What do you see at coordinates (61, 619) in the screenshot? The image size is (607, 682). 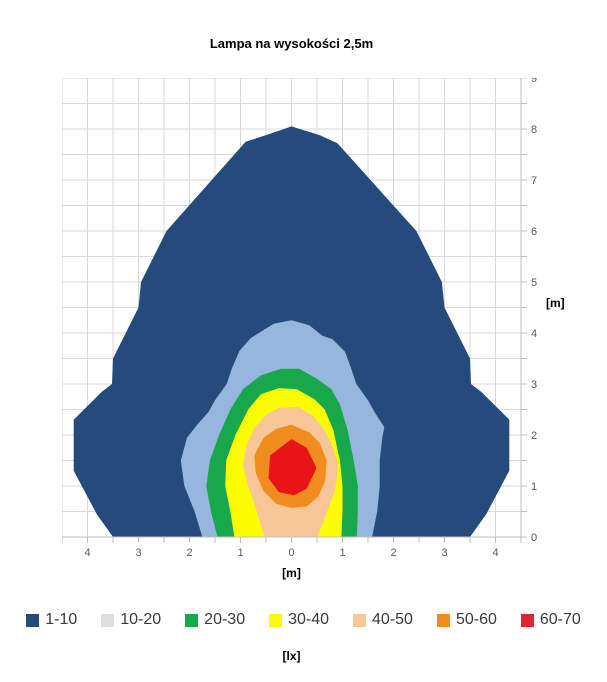 I see `legend-label-1-10: 1-10` at bounding box center [61, 619].